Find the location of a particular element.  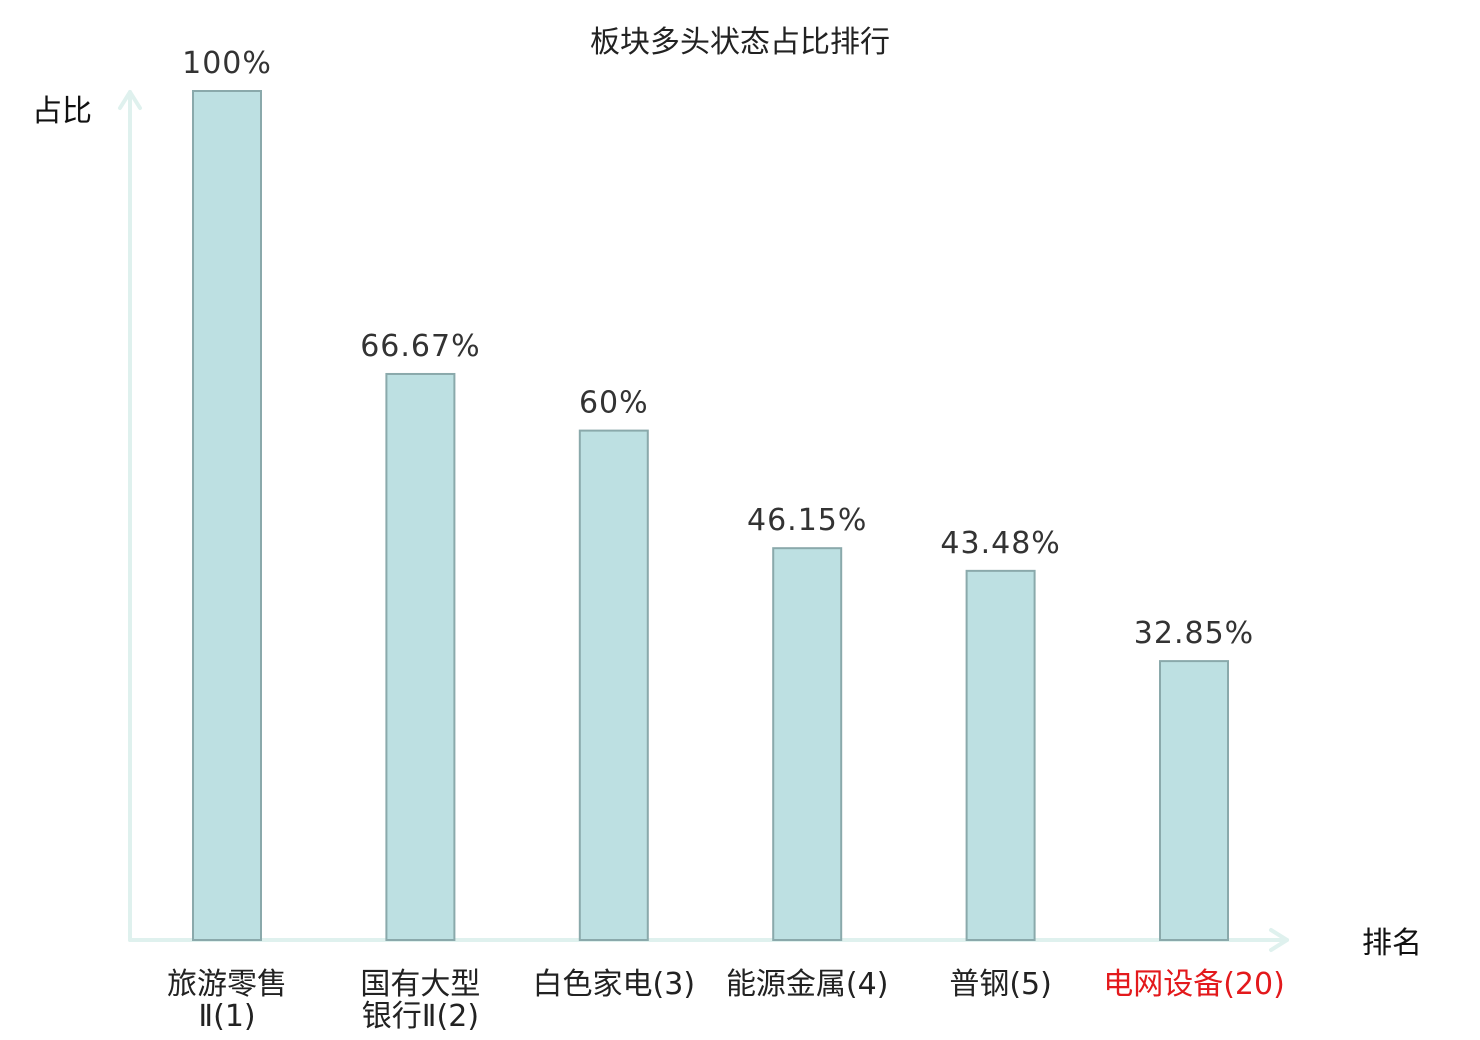

category-label: 国有大型 is located at coordinates (420, 984).